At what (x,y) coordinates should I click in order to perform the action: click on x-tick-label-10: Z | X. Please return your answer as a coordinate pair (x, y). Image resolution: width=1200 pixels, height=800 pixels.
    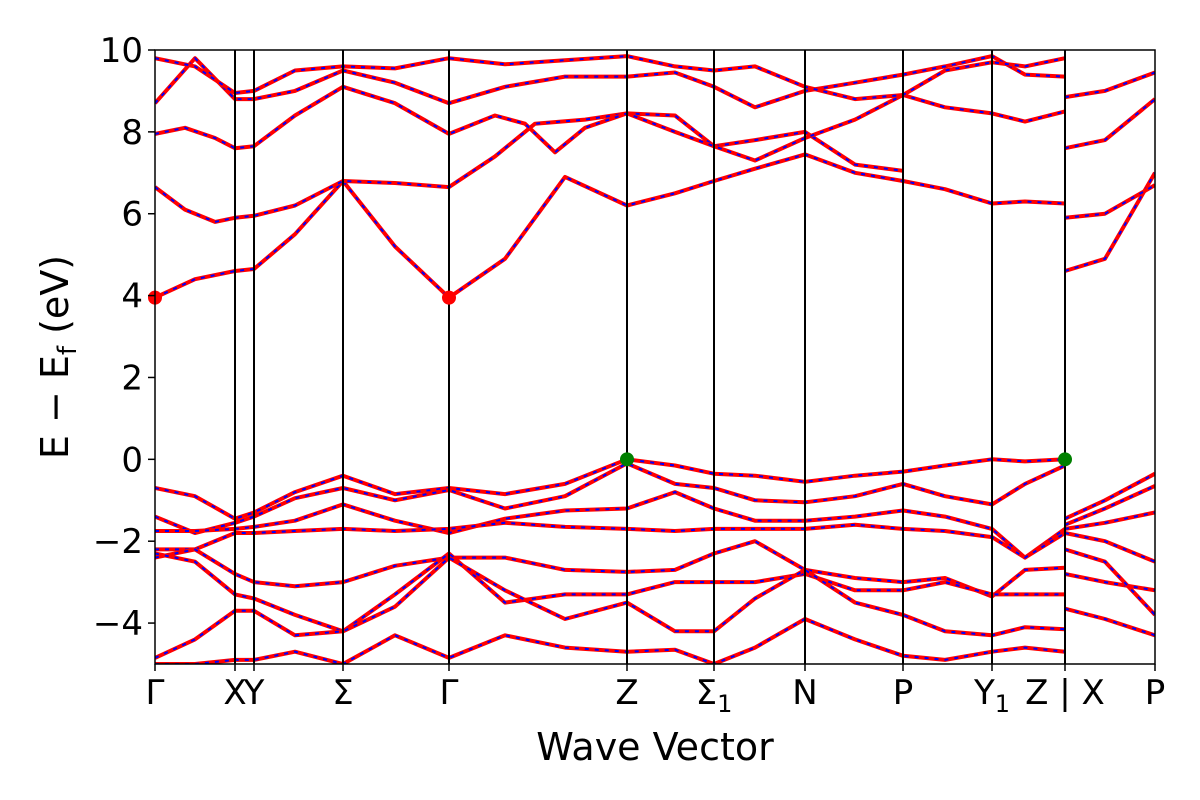
    Looking at the image, I should click on (1065, 693).